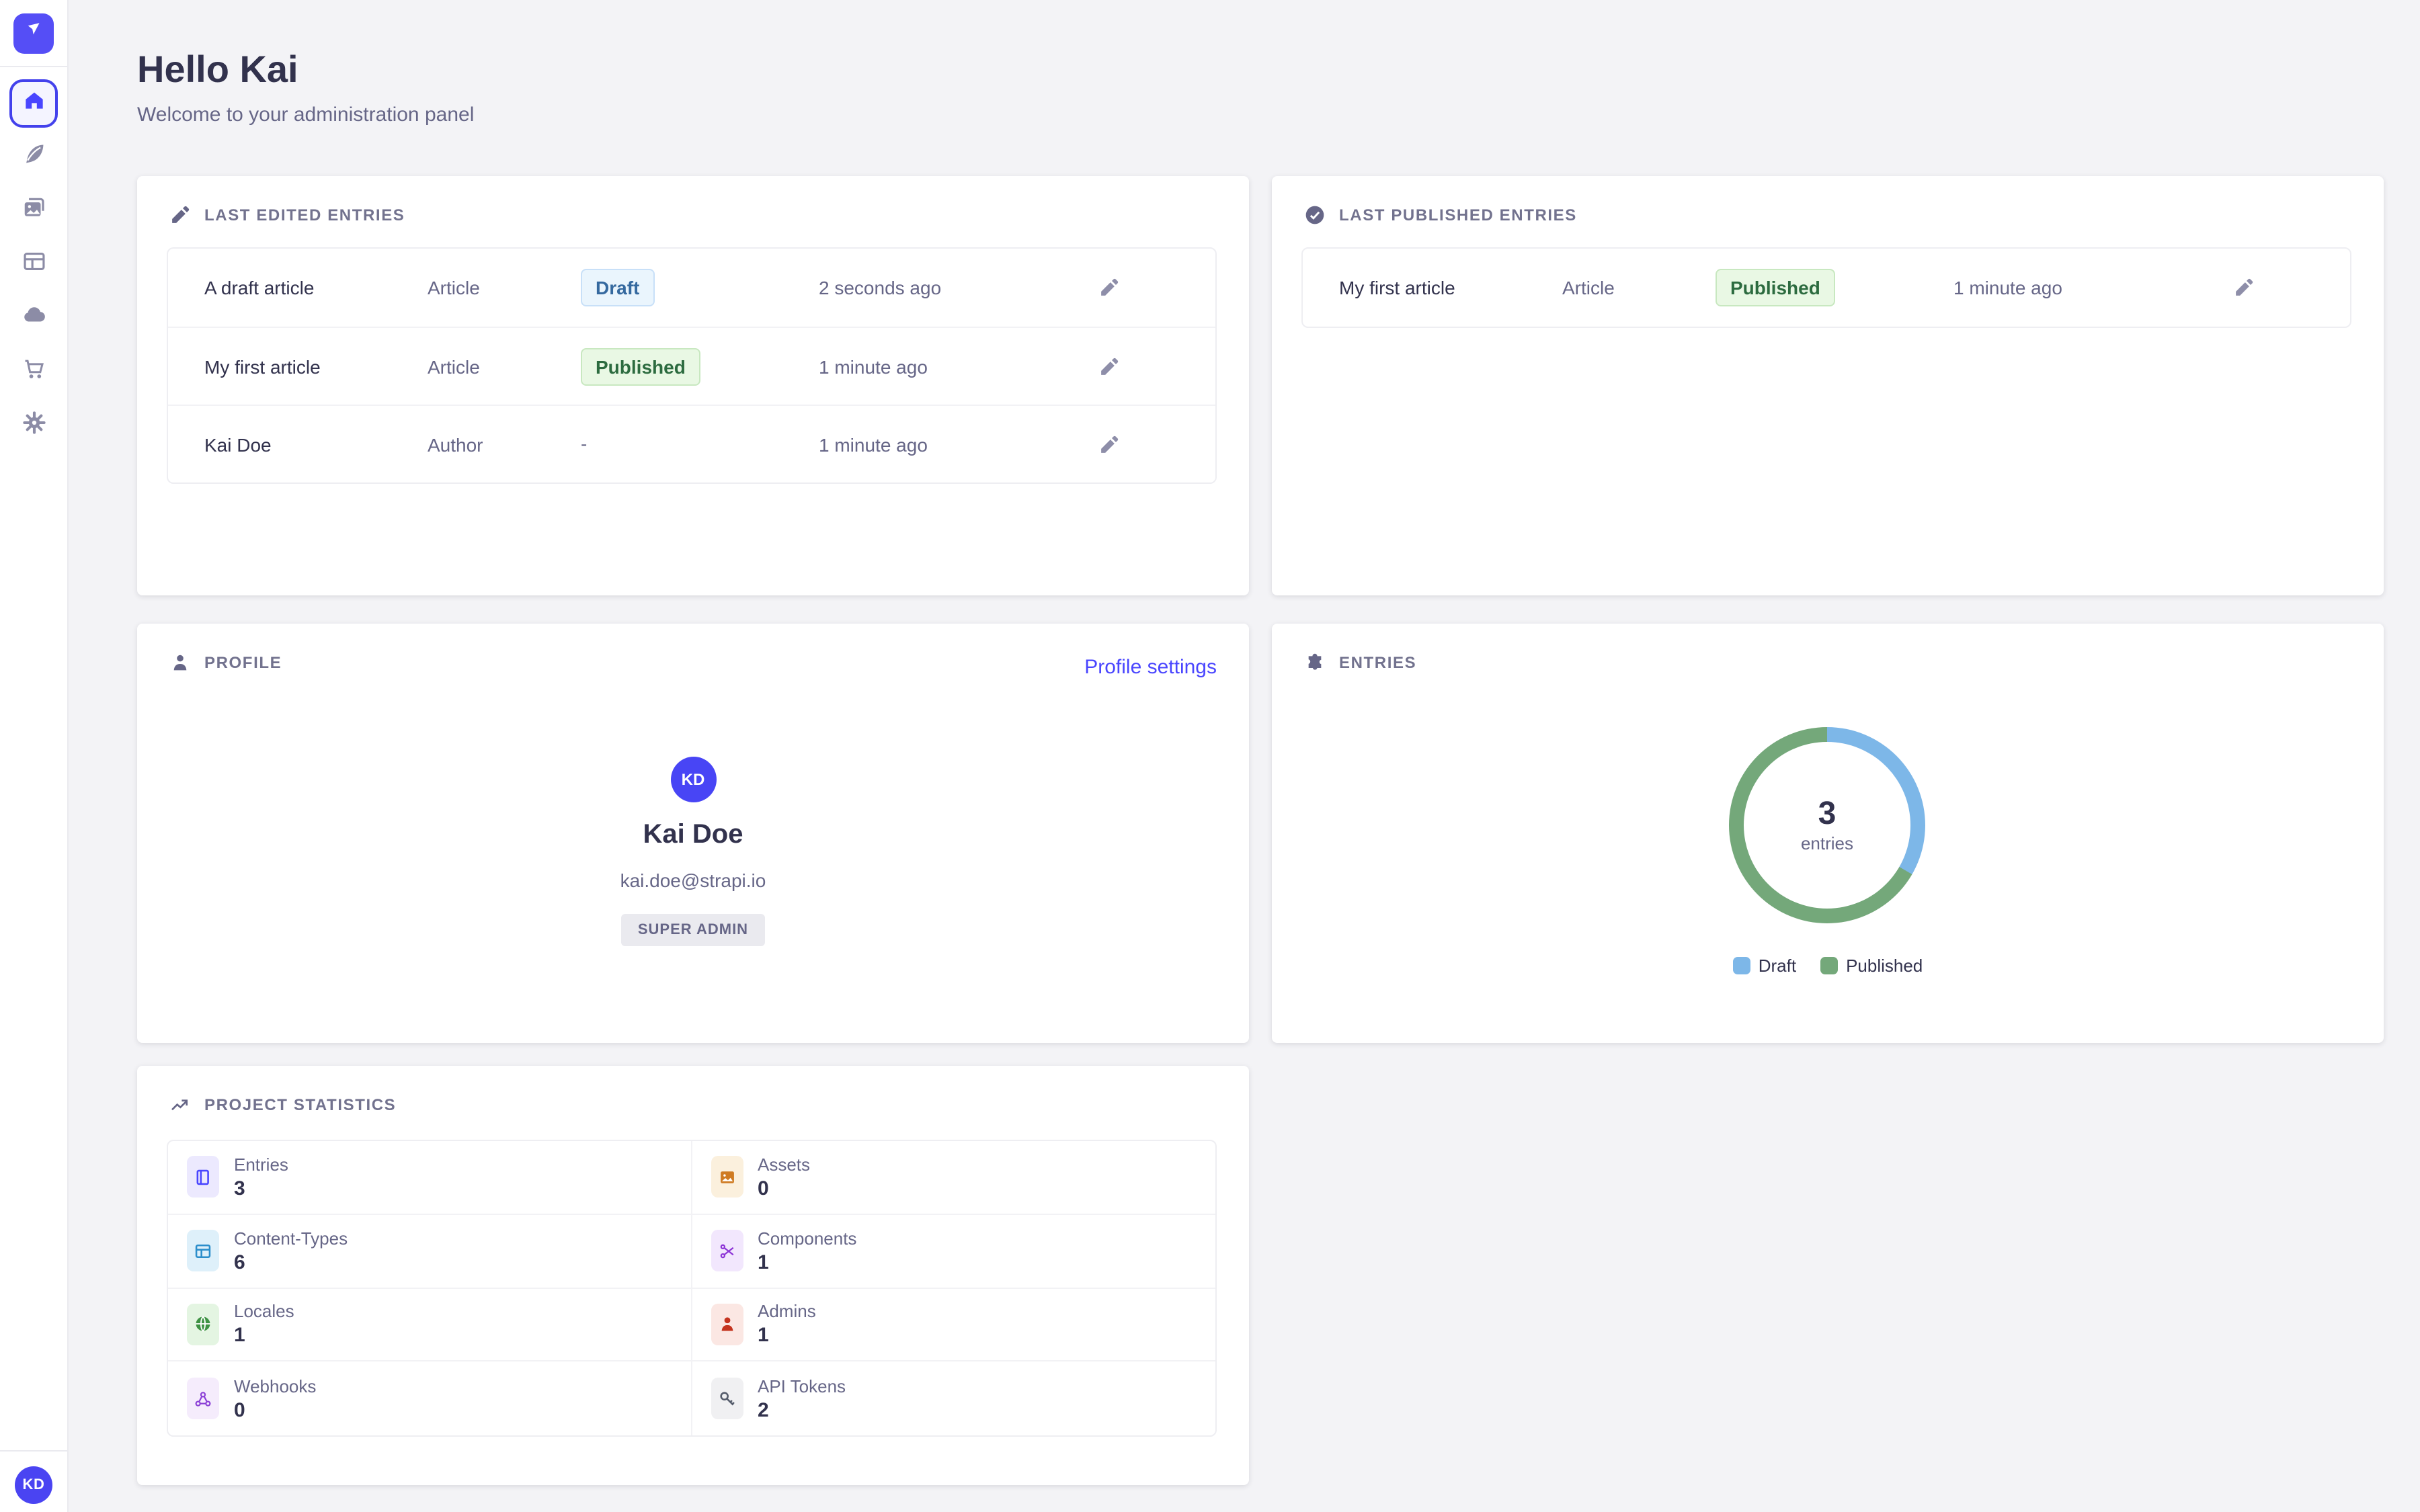 Image resolution: width=2420 pixels, height=1512 pixels. I want to click on stat-webhooks: Webhooks 0, so click(430, 1398).